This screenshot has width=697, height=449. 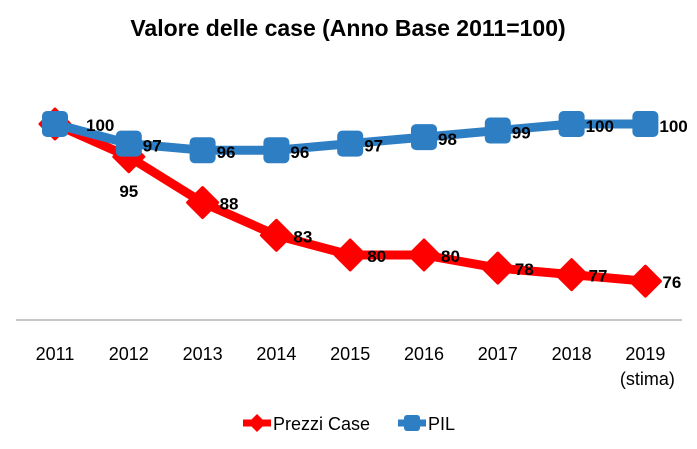 What do you see at coordinates (671, 282) in the screenshot?
I see `data-label: 76` at bounding box center [671, 282].